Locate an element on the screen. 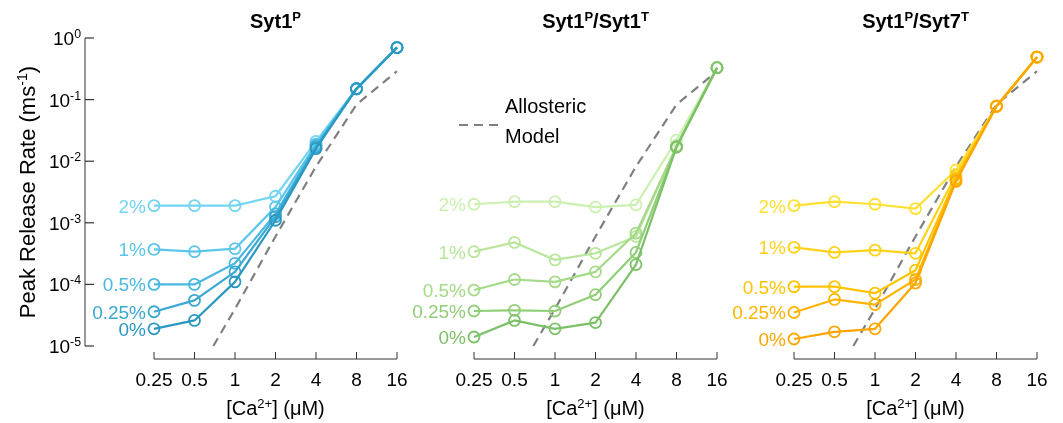  chart-title: Syt1$^{P}$/Syt1$^{T}$ is located at coordinates (595, 20).